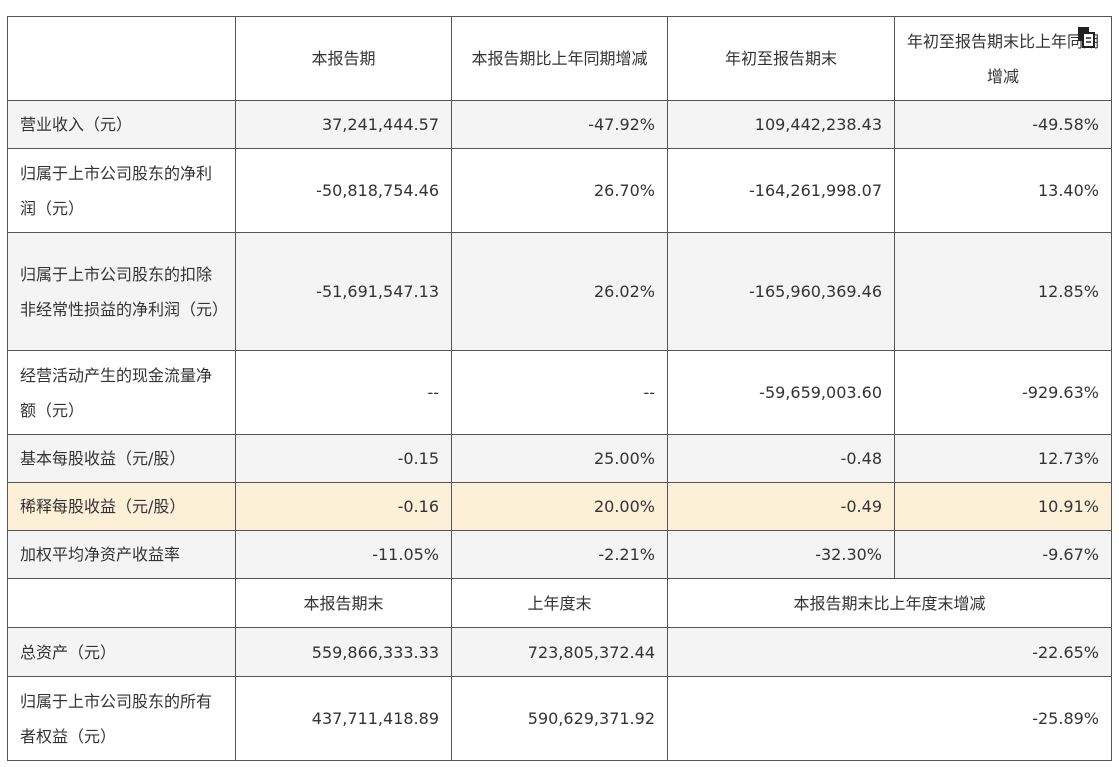  What do you see at coordinates (1003, 458) in the screenshot?
I see `row-value: 12.73%` at bounding box center [1003, 458].